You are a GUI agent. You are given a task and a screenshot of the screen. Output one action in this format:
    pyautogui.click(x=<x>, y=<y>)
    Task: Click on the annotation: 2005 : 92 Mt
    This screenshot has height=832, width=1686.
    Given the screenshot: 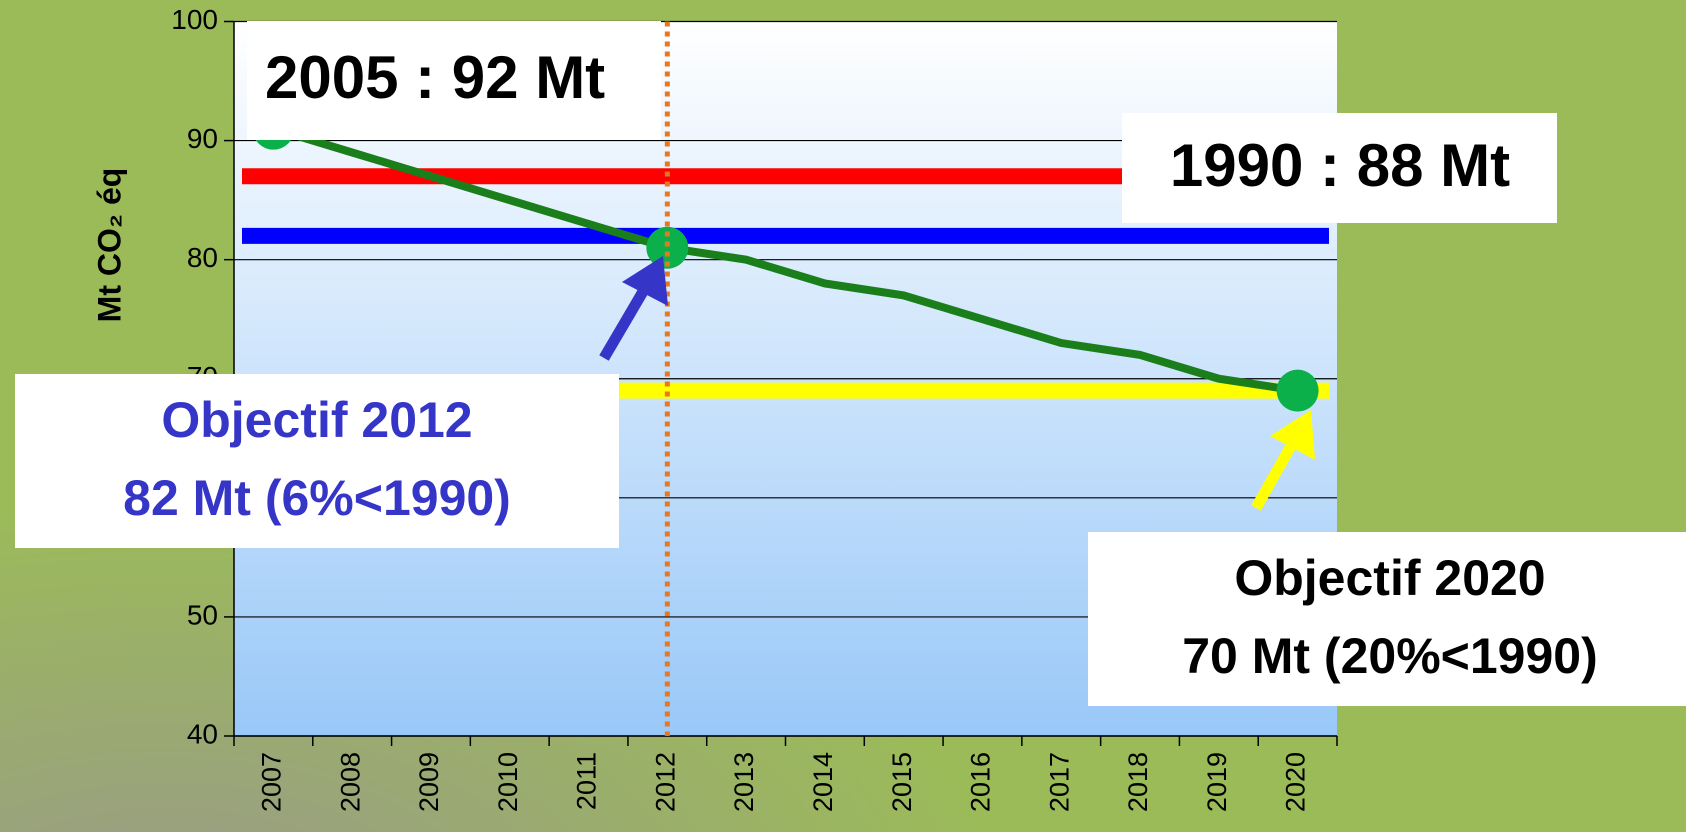 What is the action you would take?
    pyautogui.click(x=435, y=77)
    